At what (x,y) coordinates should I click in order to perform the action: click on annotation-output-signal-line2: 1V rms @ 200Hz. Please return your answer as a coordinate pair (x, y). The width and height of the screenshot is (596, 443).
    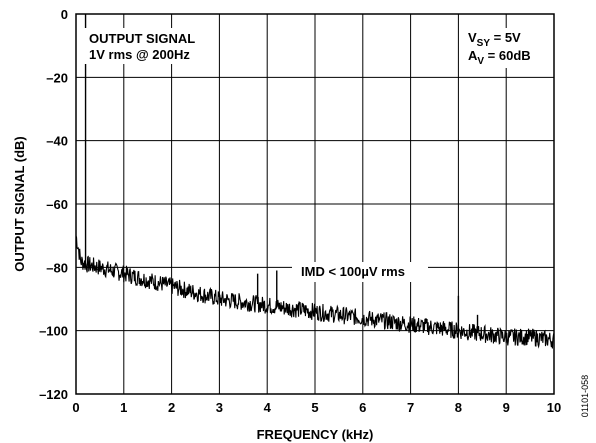
    Looking at the image, I should click on (139, 54).